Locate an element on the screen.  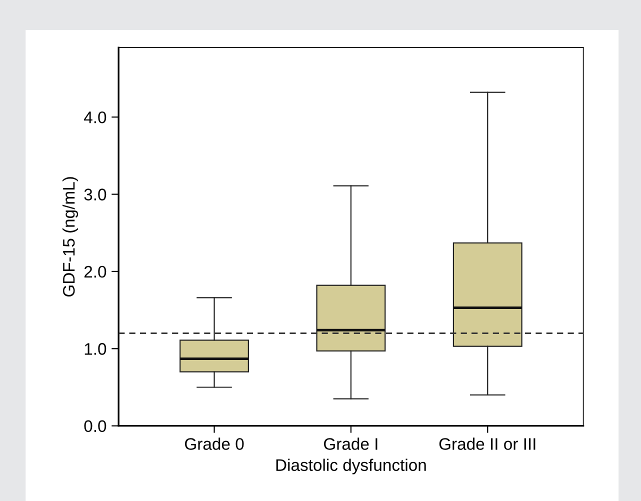
y-tick-label: 0.0 is located at coordinates (95, 426).